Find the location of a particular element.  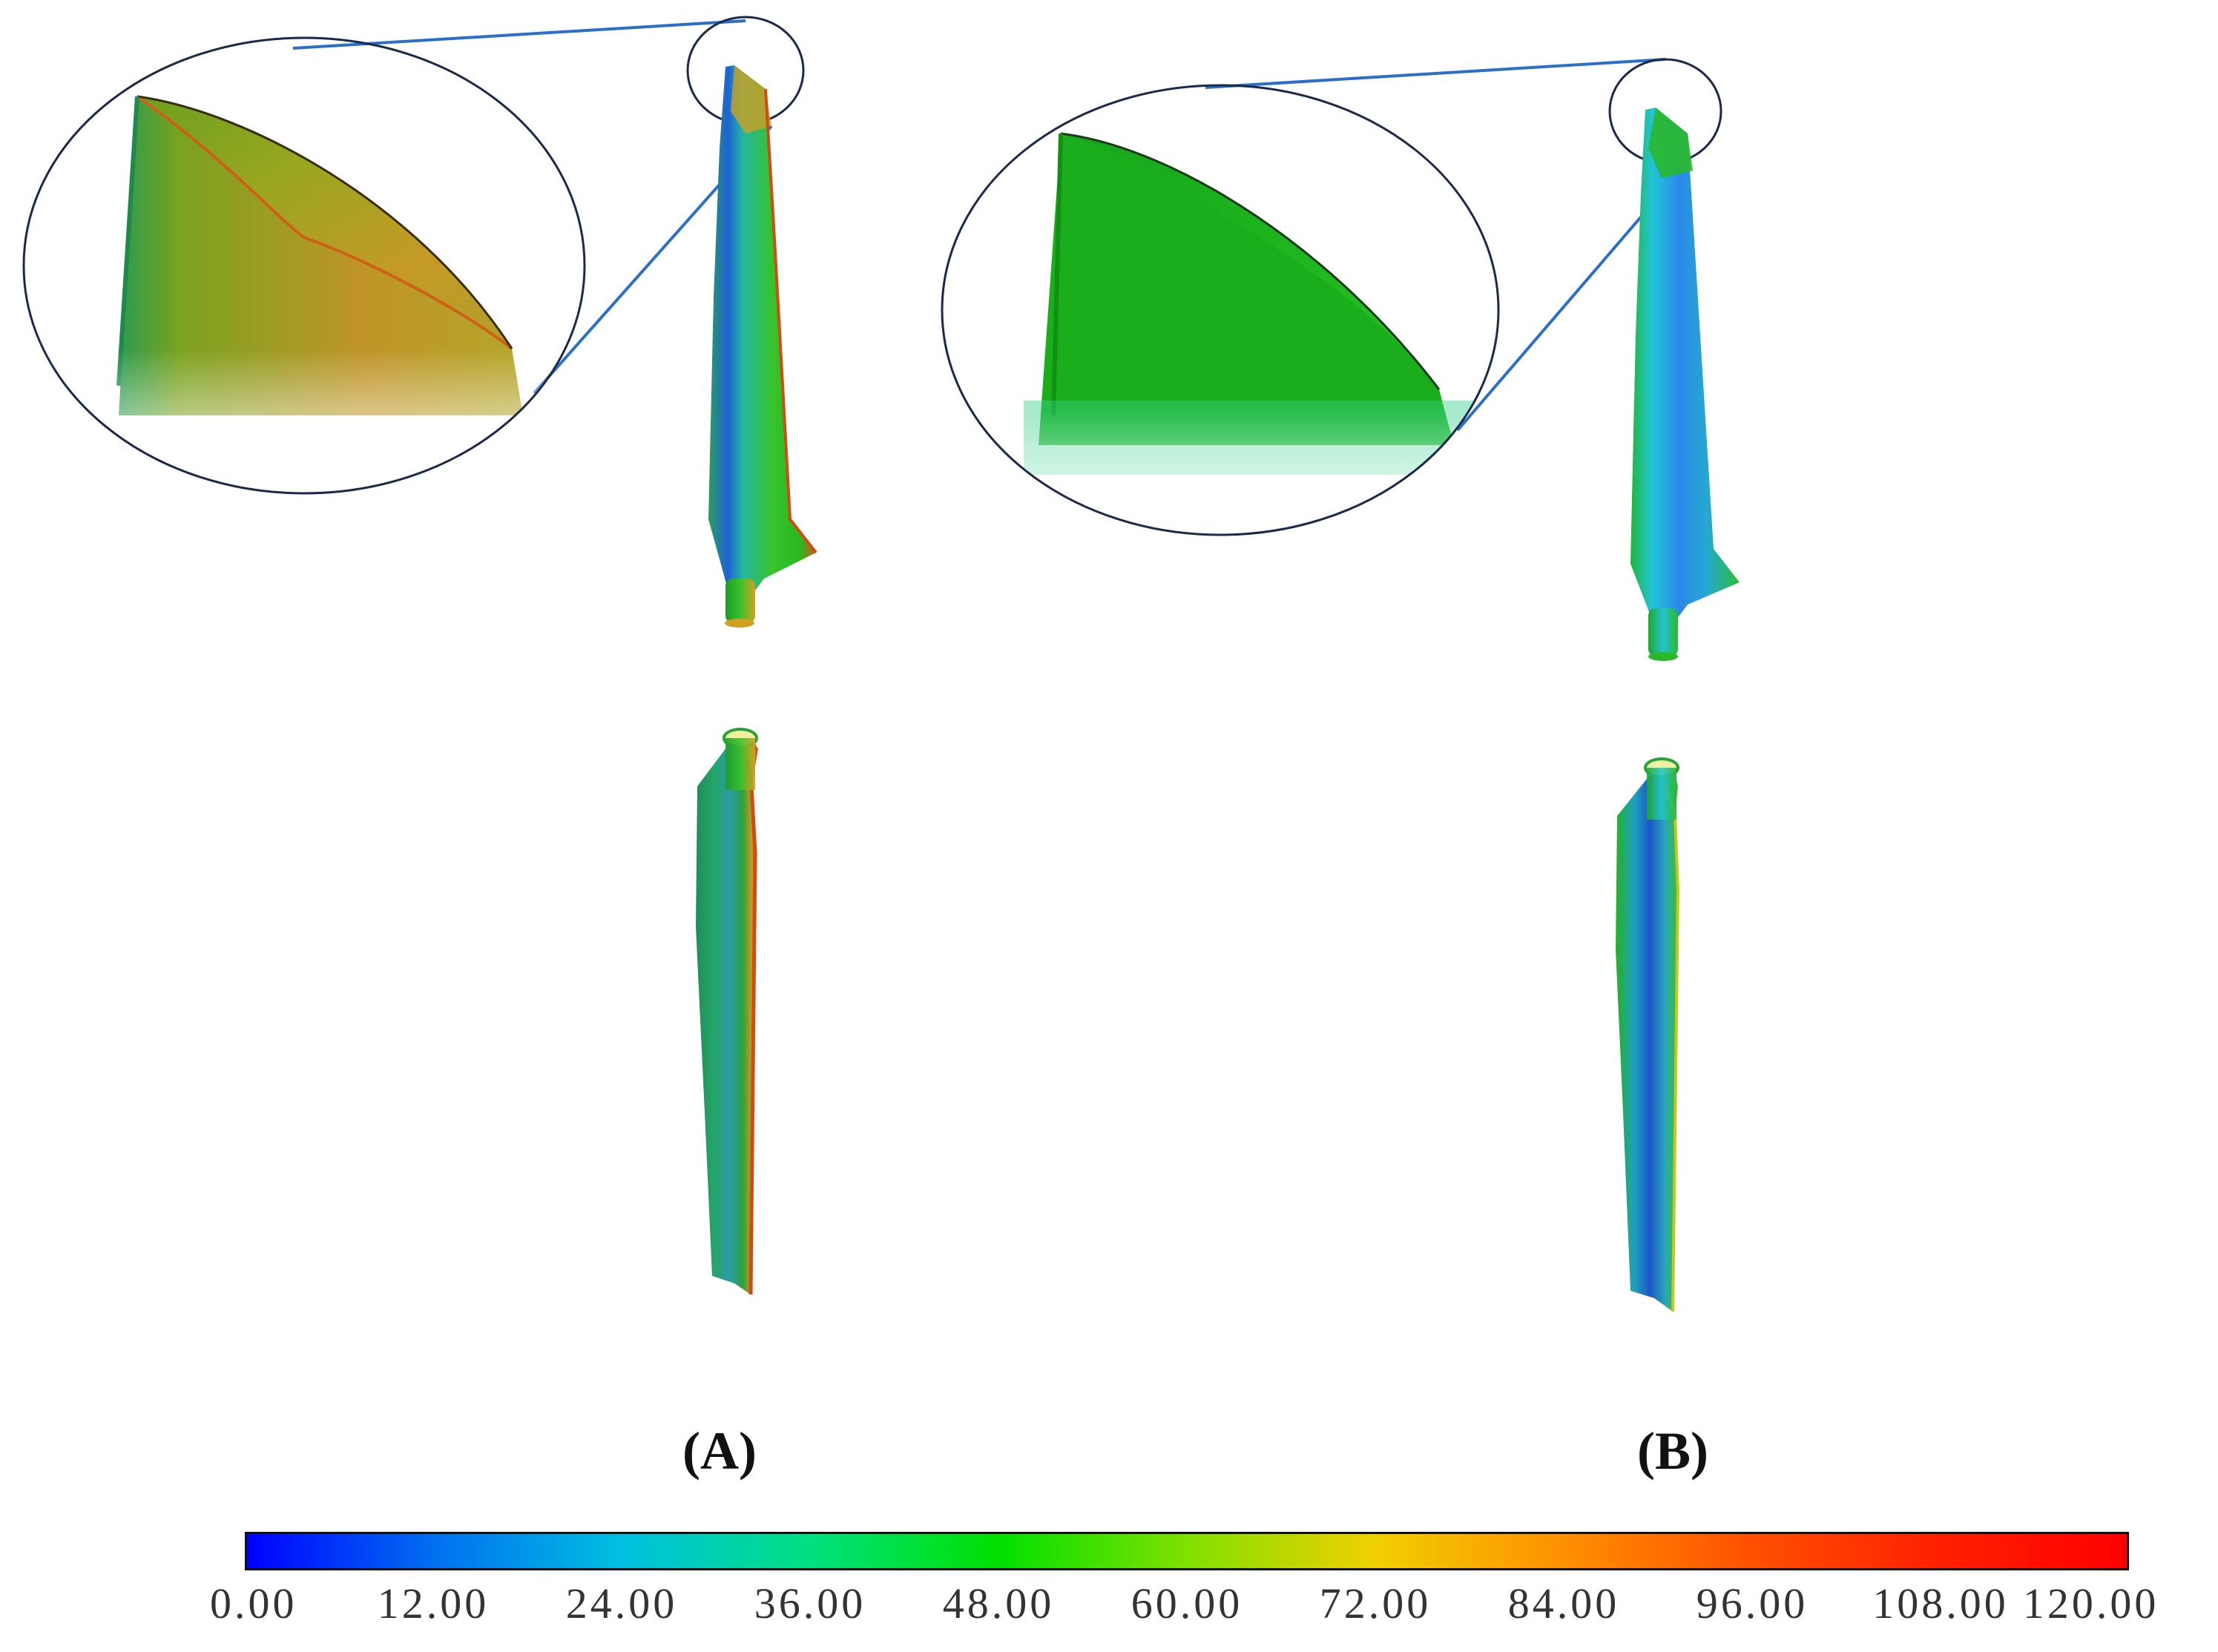

blade-b-side is located at coordinates (1648, 1034).